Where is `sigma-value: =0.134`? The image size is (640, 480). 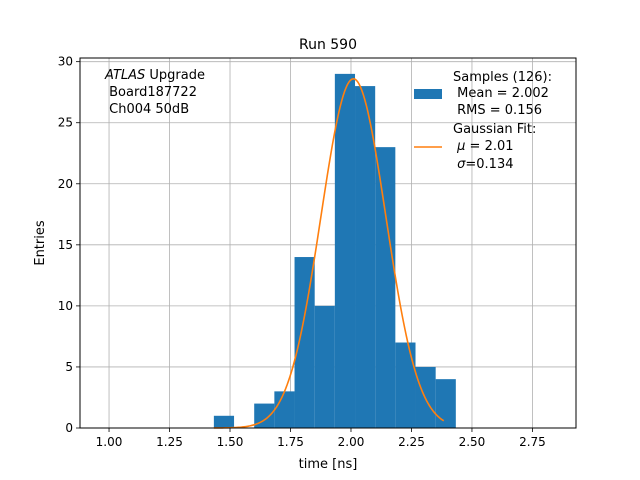
sigma-value: =0.134 is located at coordinates (489, 164).